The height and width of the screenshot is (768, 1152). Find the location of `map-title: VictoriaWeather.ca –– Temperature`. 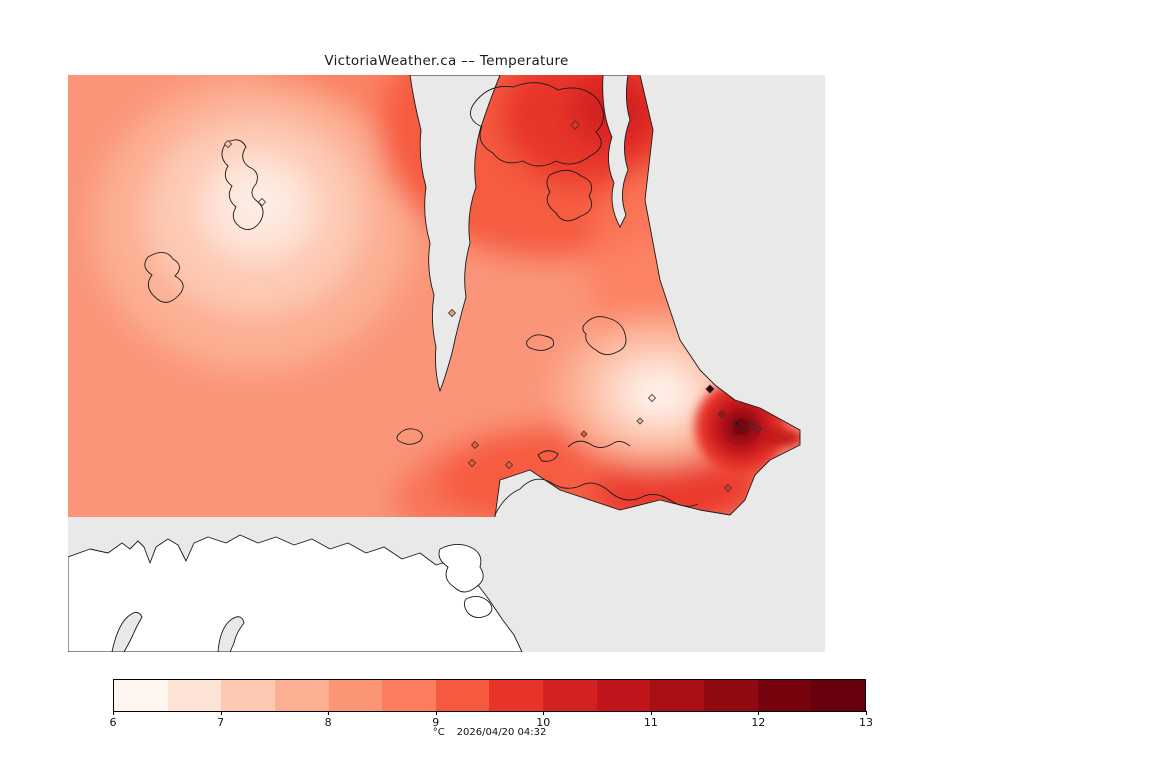

map-title: VictoriaWeather.ca –– Temperature is located at coordinates (446, 61).